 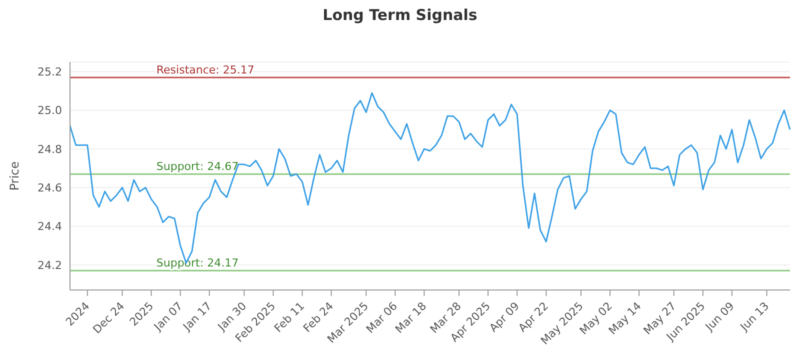 What do you see at coordinates (50, 265) in the screenshot?
I see `y-tick-label: 24.2` at bounding box center [50, 265].